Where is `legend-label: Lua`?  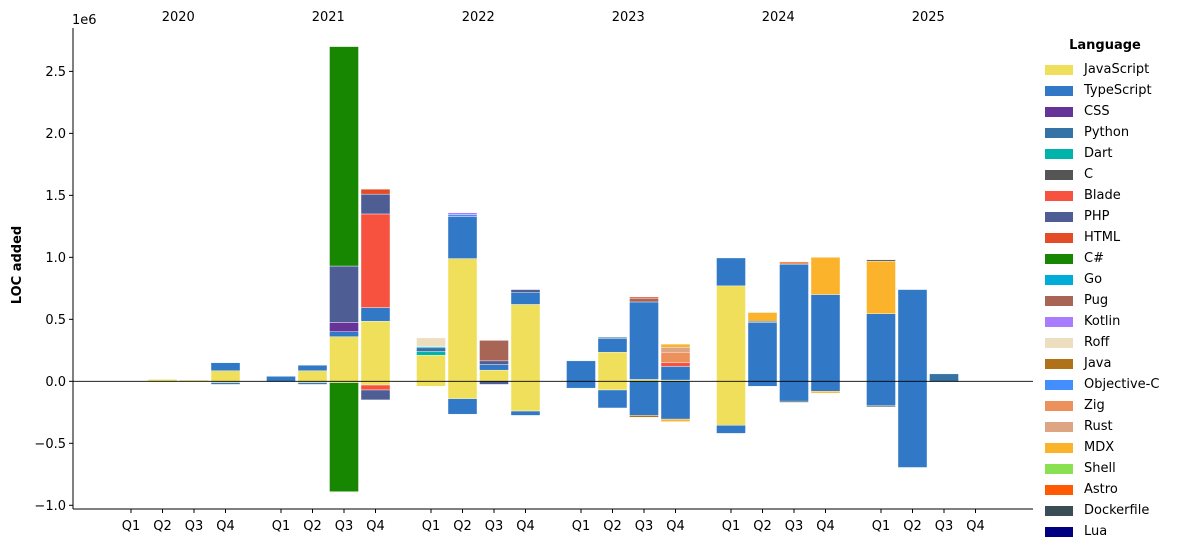
legend-label: Lua is located at coordinates (1096, 531).